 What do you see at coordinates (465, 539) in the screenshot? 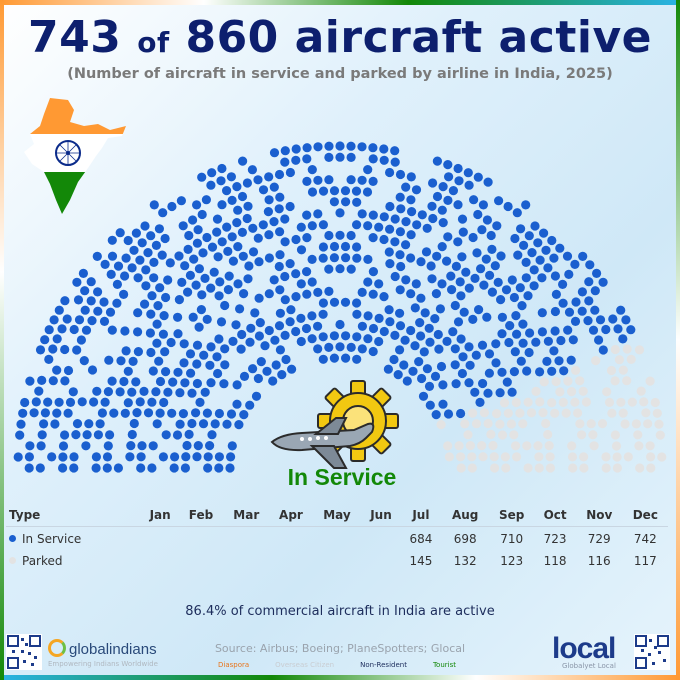
I see `table-cell: 698` at bounding box center [465, 539].